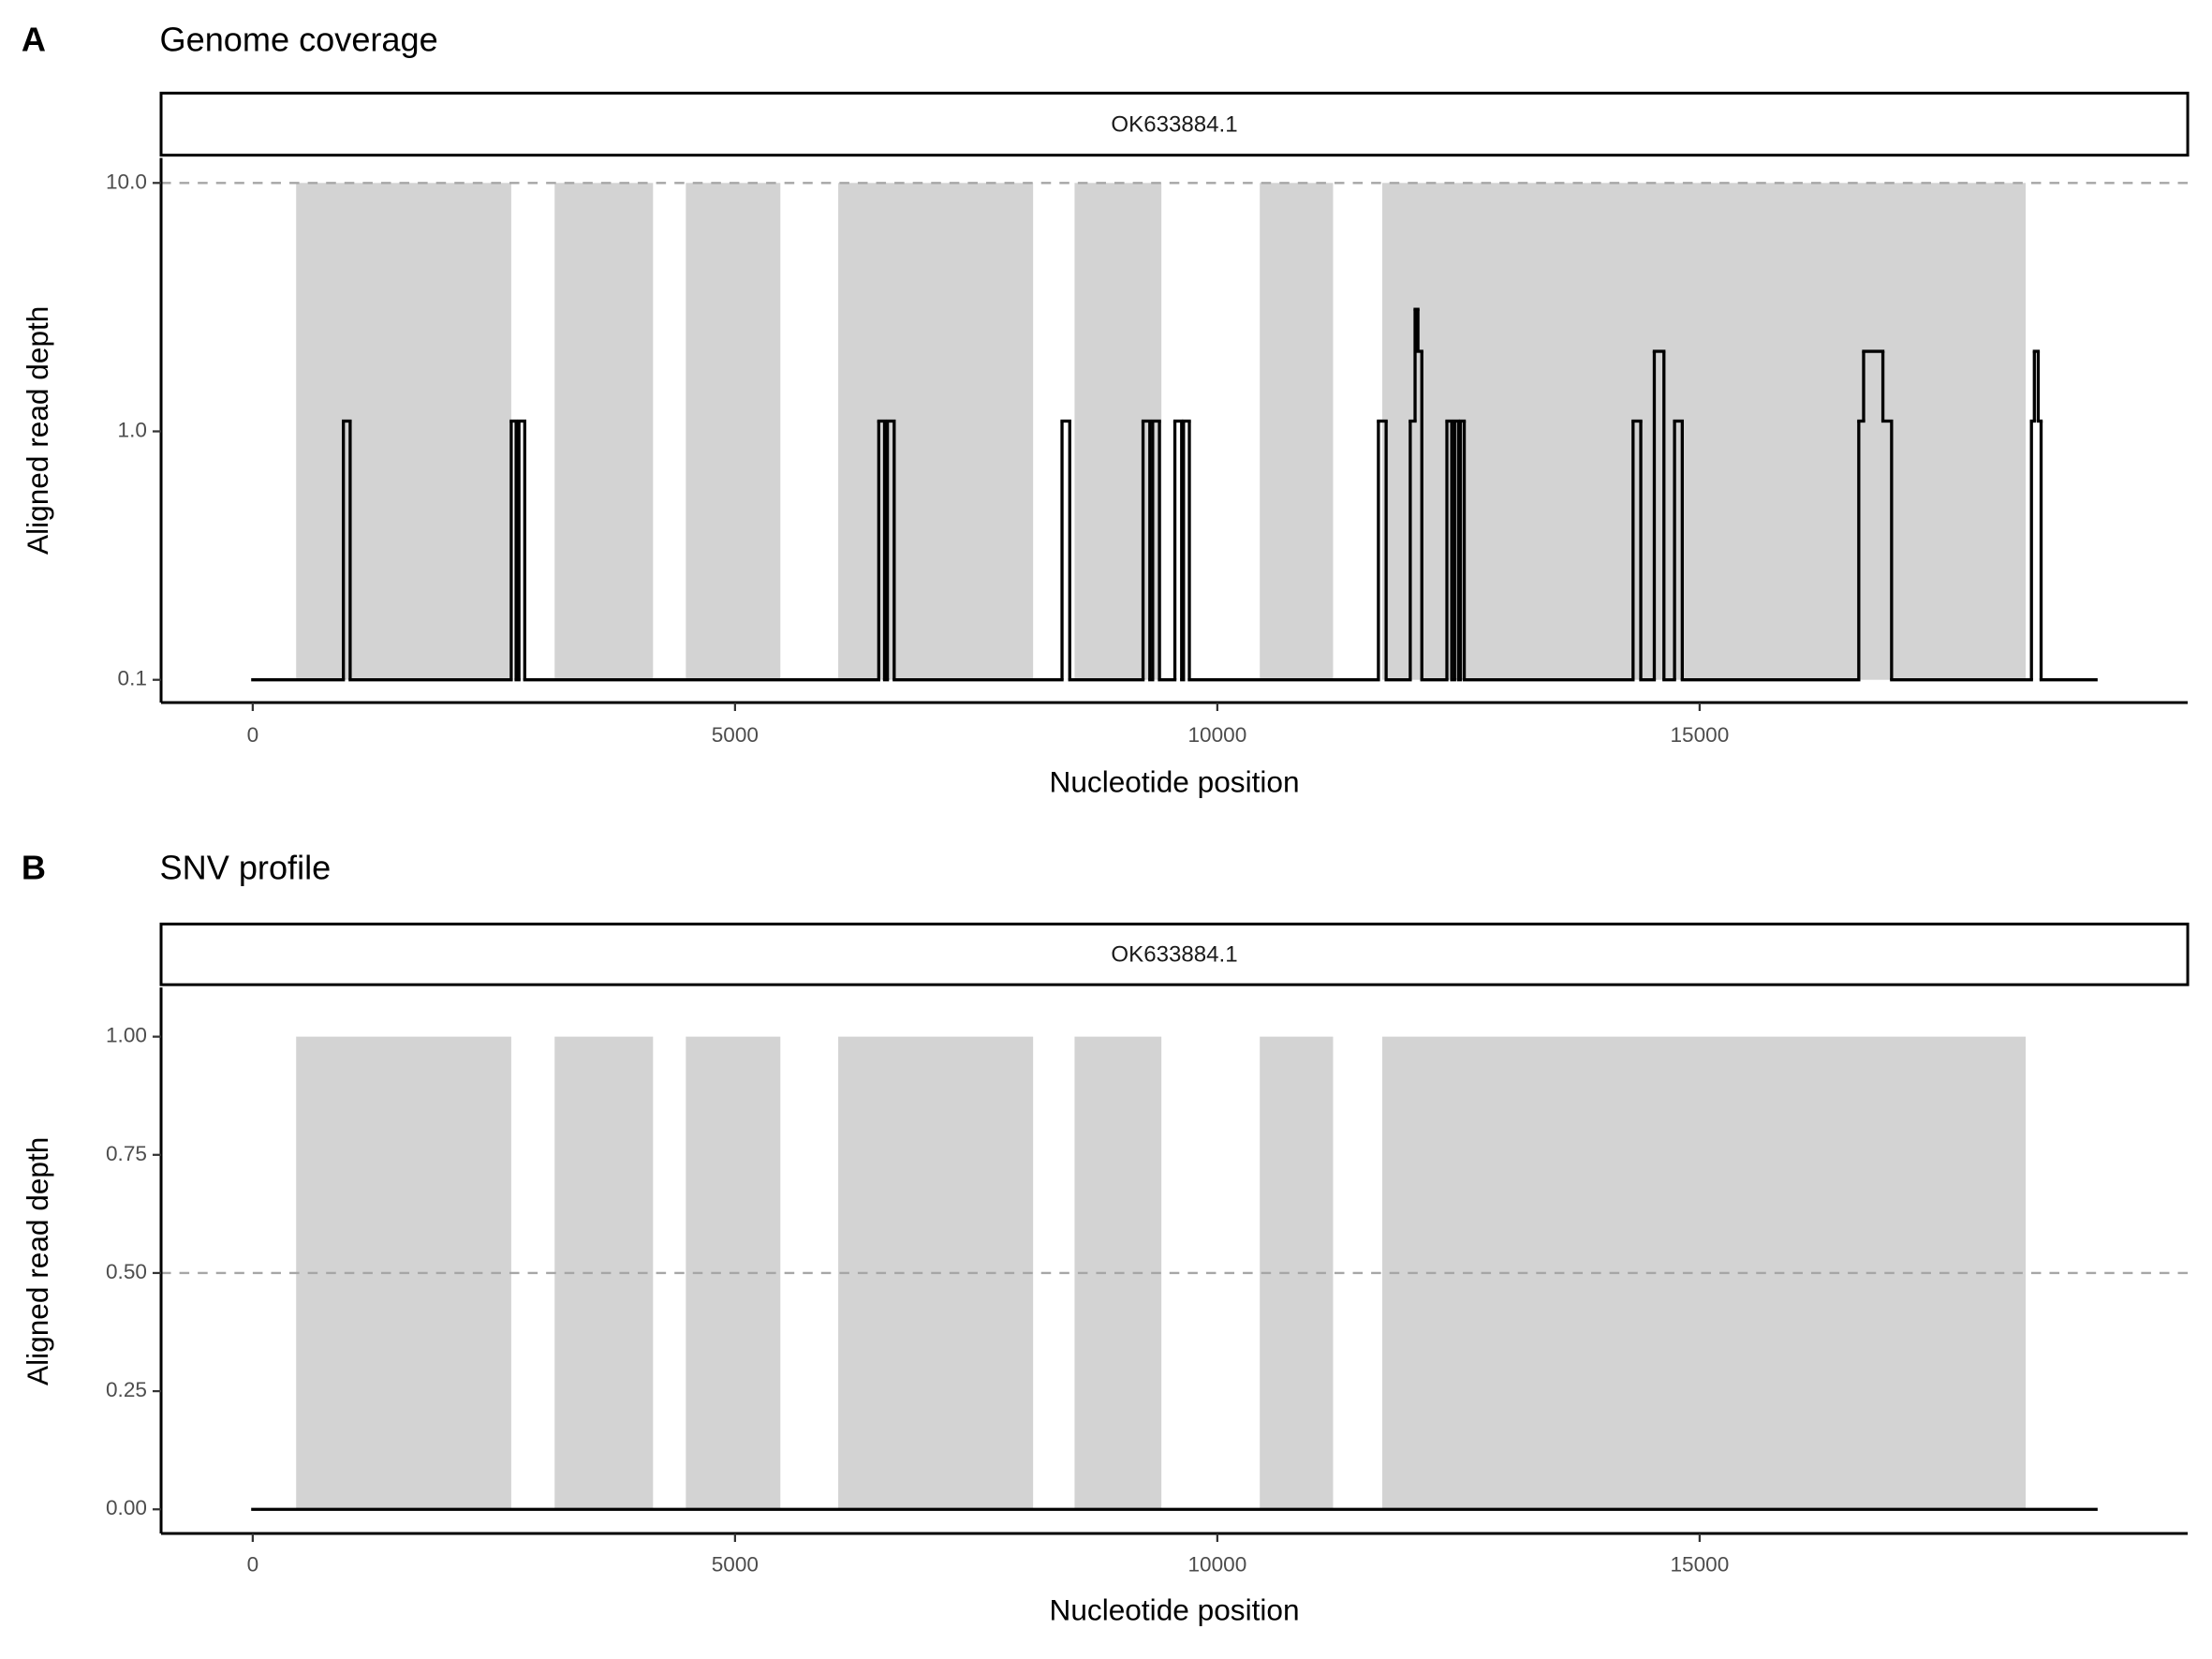 The width and height of the screenshot is (2212, 1659). I want to click on y-tick-label: 10.0, so click(126, 182).